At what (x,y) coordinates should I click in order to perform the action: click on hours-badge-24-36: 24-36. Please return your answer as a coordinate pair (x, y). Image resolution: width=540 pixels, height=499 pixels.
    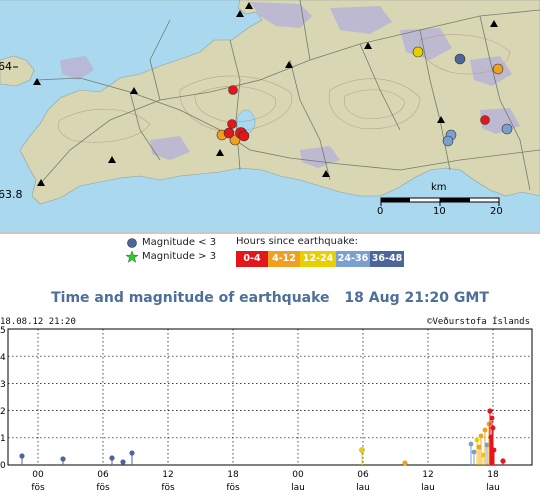
    Looking at the image, I should click on (353, 259).